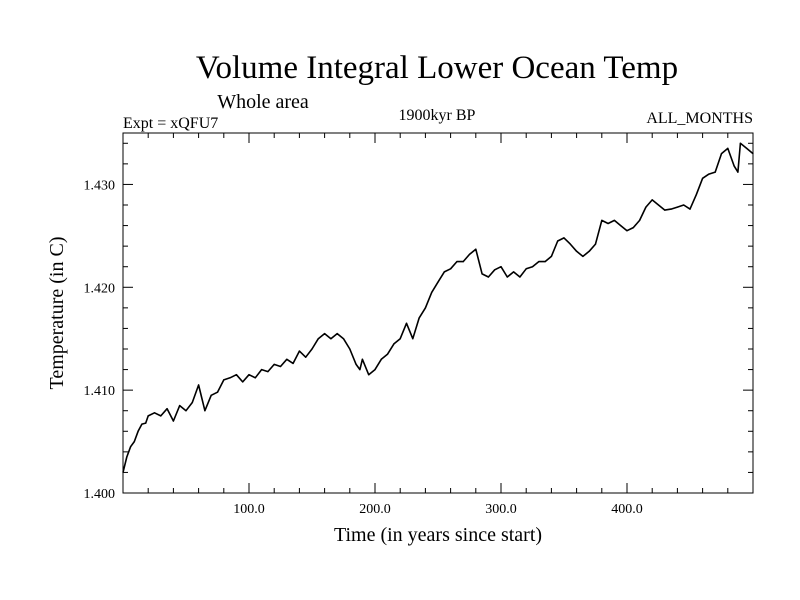 This screenshot has width=800, height=600. I want to click on x-tick-label: 400.0, so click(627, 509).